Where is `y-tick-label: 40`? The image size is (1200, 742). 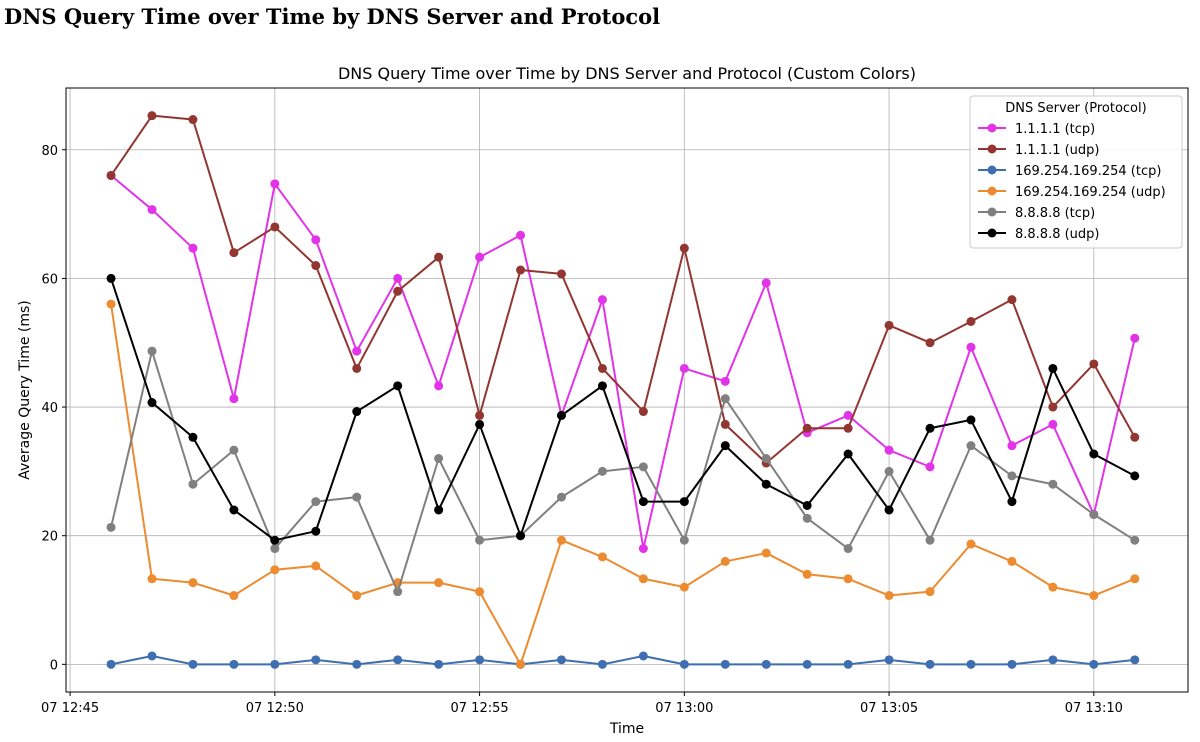 y-tick-label: 40 is located at coordinates (49, 408).